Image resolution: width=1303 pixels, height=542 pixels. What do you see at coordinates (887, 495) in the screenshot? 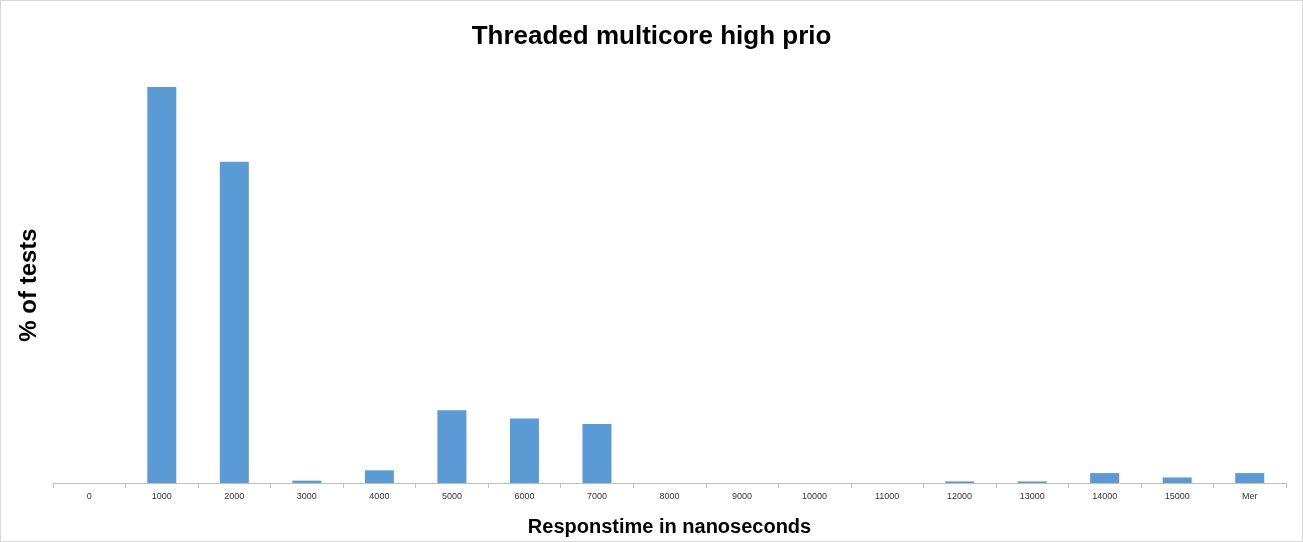
I see `x-tick-label: 11000` at bounding box center [887, 495].